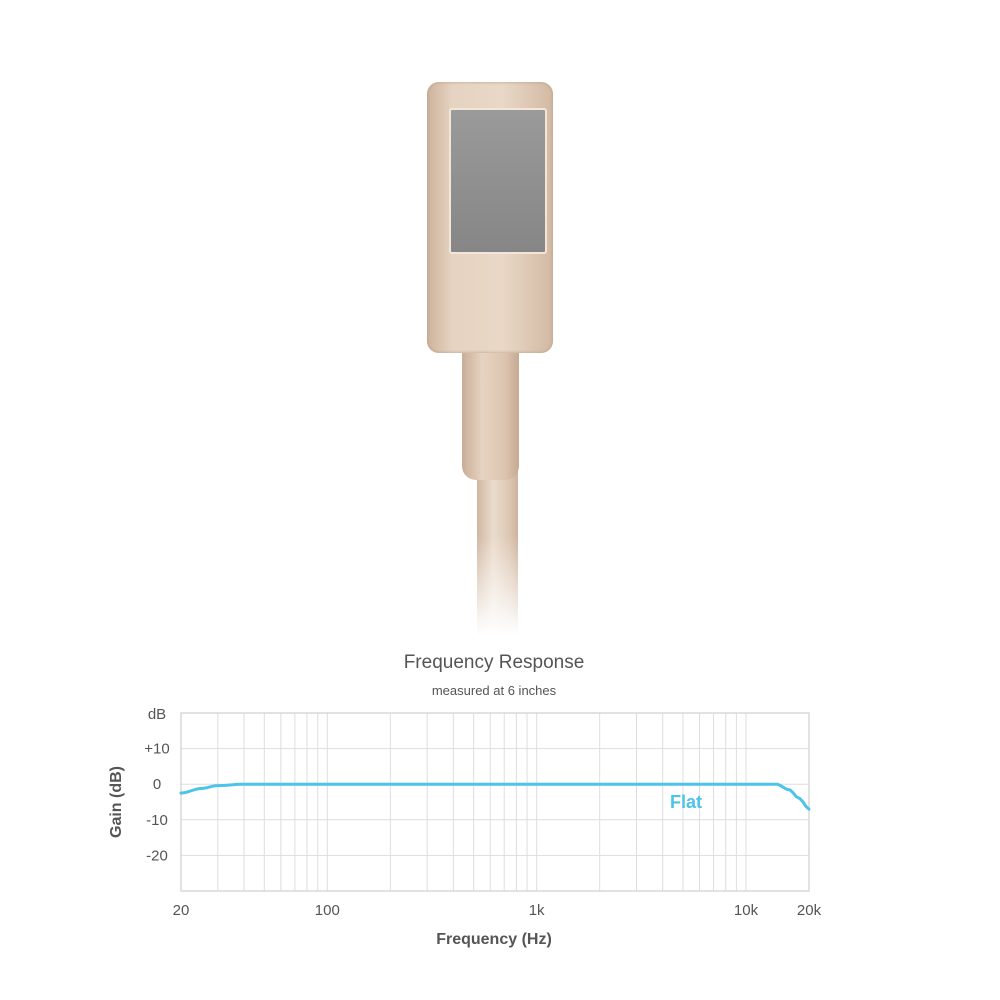 The image size is (1000, 1000). What do you see at coordinates (498, 181) in the screenshot?
I see `microphone-grille` at bounding box center [498, 181].